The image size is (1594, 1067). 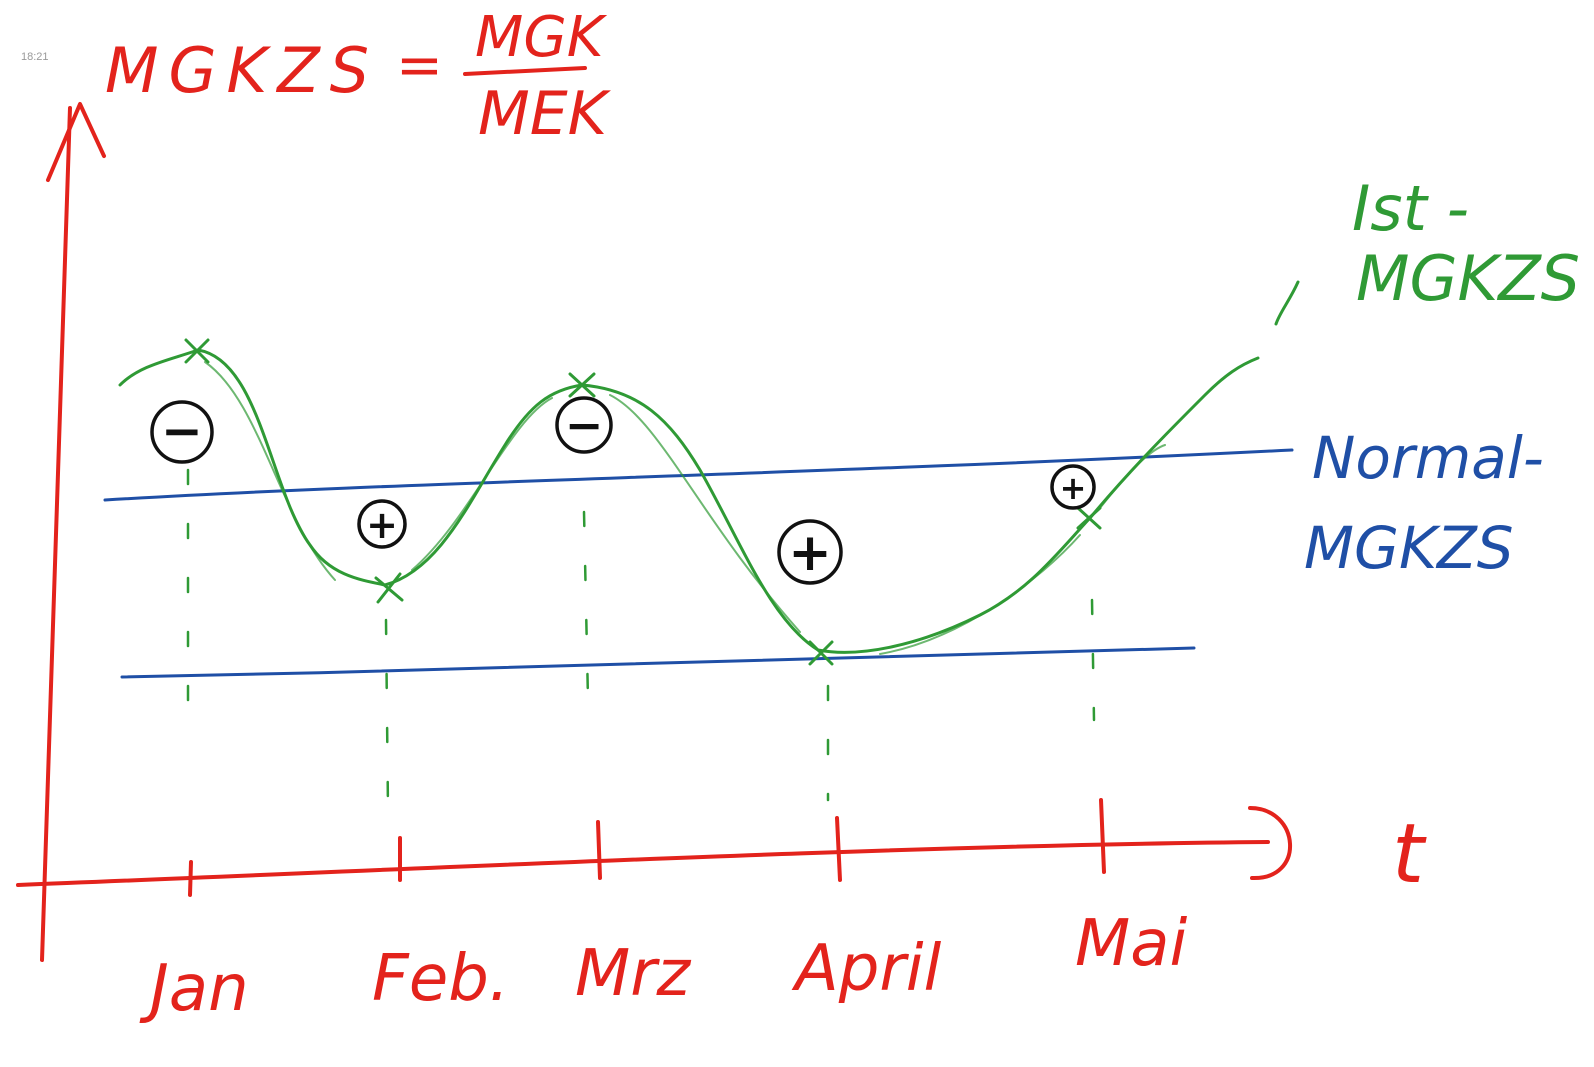 I want to click on x-axis-label: t, so click(x=1409, y=854).